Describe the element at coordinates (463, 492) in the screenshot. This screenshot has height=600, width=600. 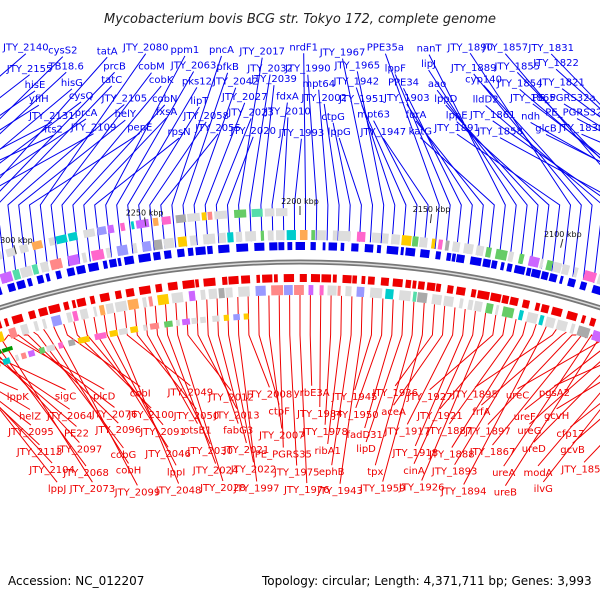
I see `reverse-gene-label: JTY_1894` at that location.